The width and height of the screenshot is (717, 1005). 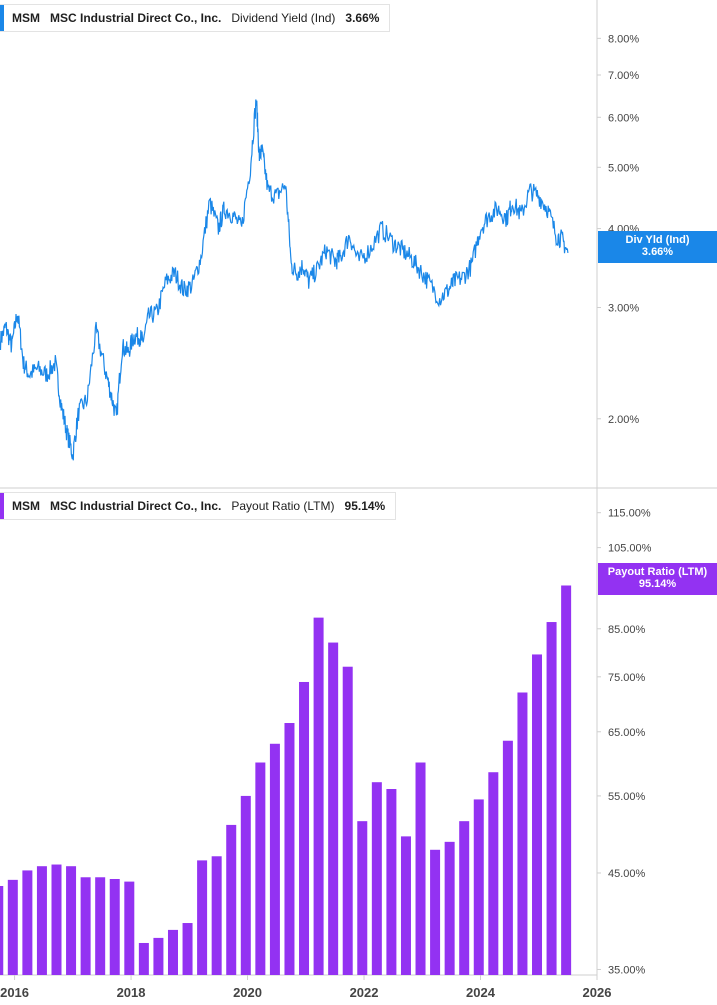 What do you see at coordinates (618, 229) in the screenshot?
I see `yield-y-ticks: 8.00%7.00%6.00%5.00%4.00%3.00%2.00%` at bounding box center [618, 229].